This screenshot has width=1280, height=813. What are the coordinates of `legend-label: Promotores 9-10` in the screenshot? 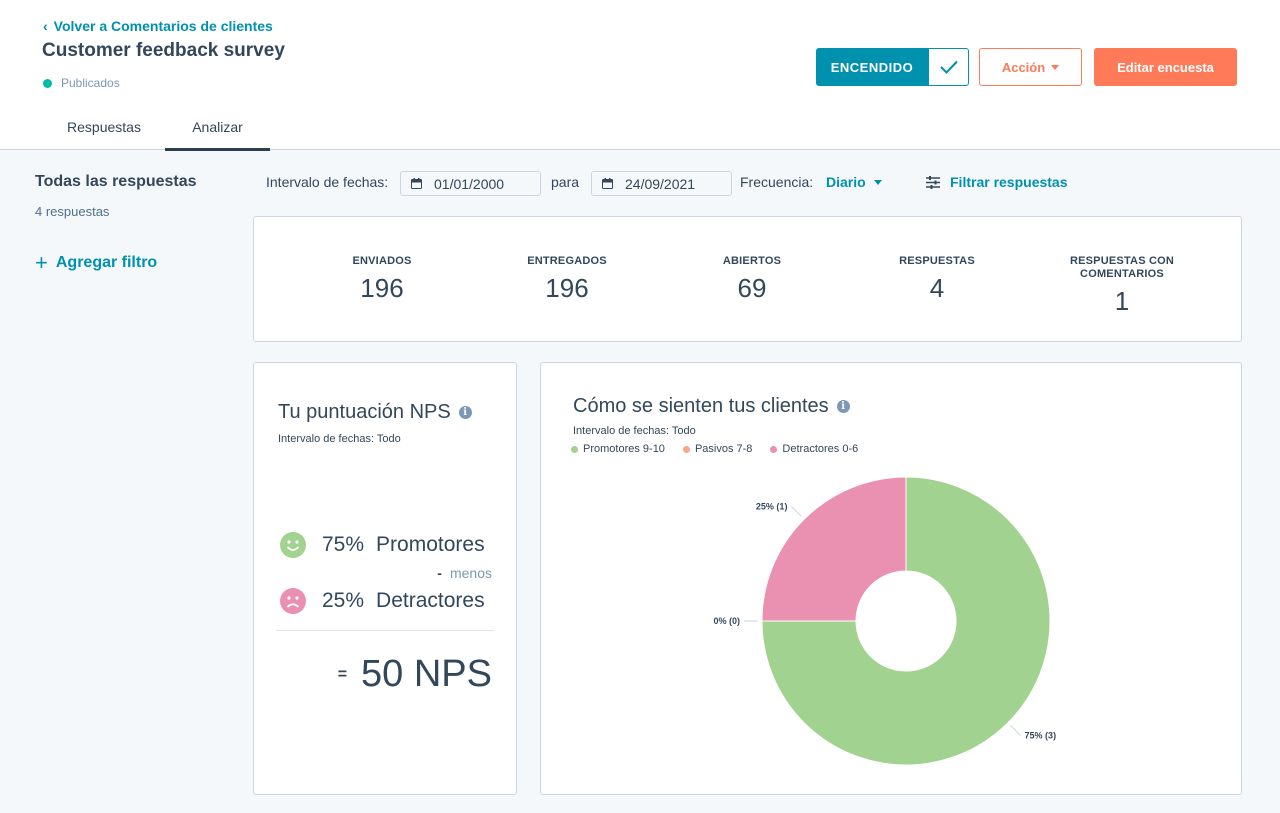 It's located at (624, 449).